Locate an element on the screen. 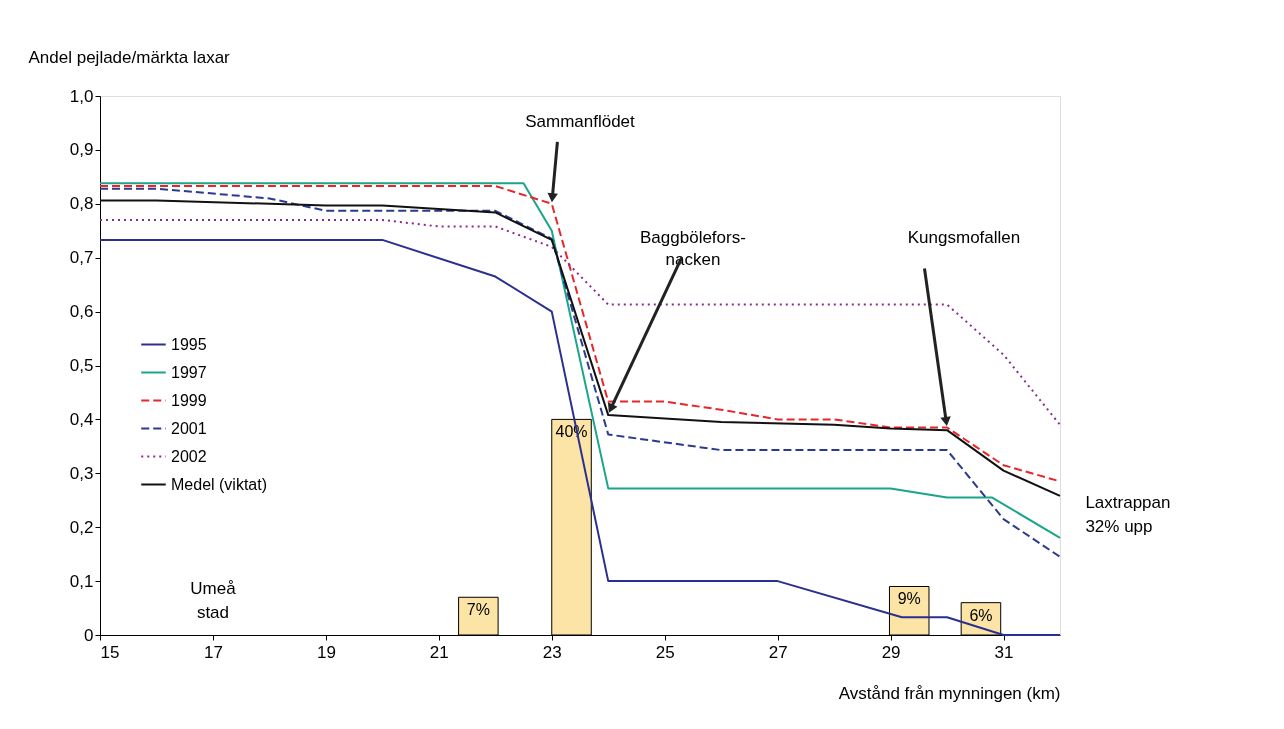 This screenshot has height=729, width=1284. y-tick-label: 0,1 is located at coordinates (81, 581).